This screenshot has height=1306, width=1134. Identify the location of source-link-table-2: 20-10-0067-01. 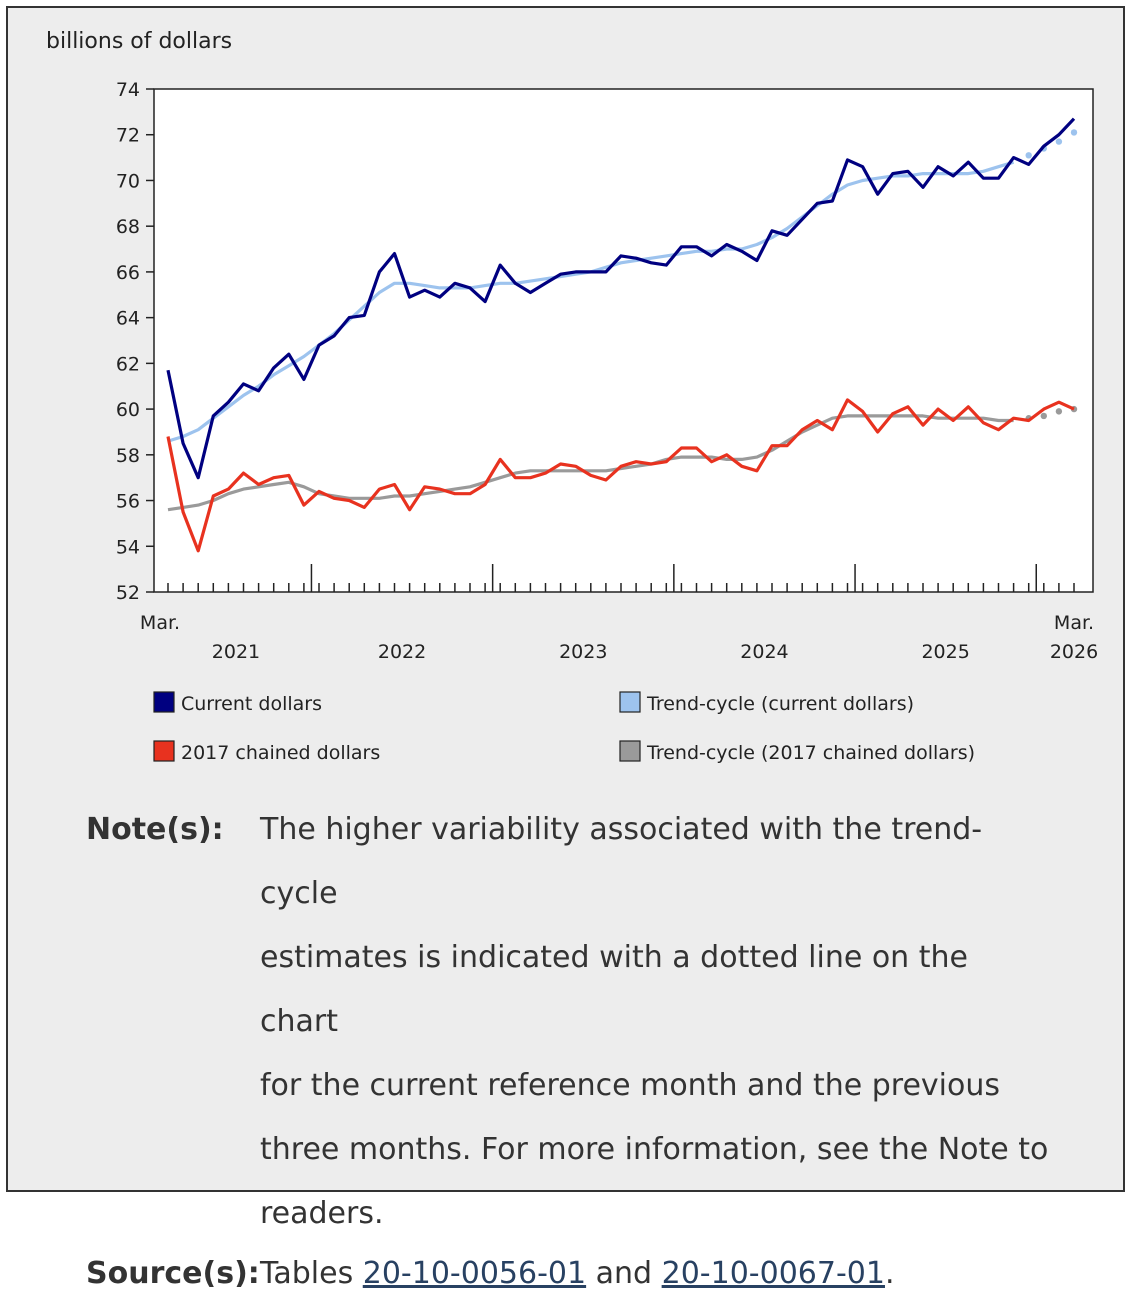
(773, 1273).